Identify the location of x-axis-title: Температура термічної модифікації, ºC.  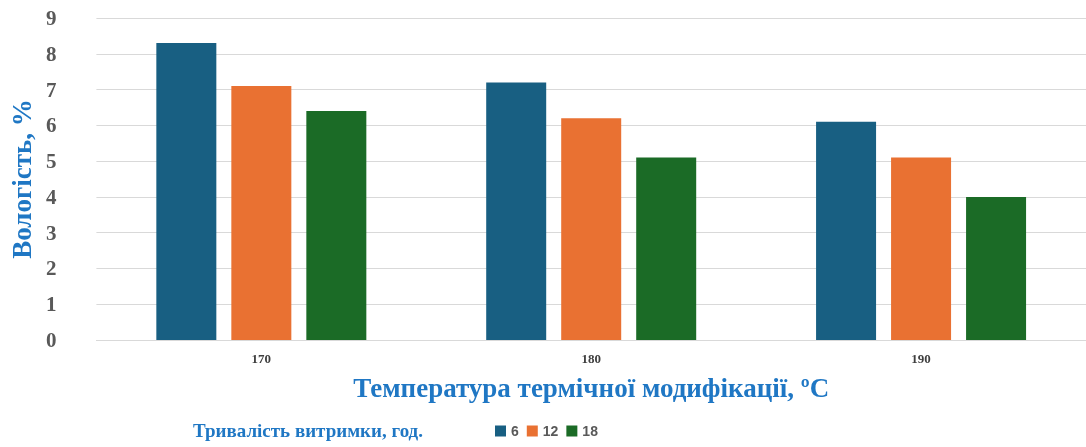
(591, 387).